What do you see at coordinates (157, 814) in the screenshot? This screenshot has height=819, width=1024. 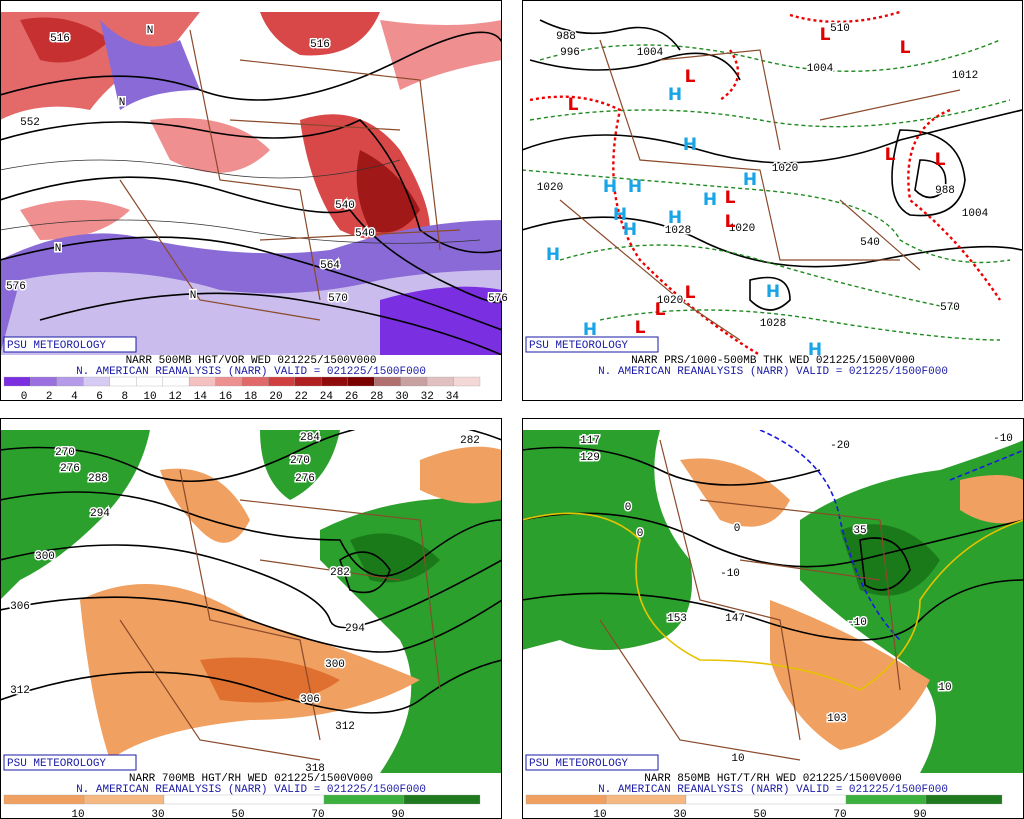 I see `colorbar-label: 30` at bounding box center [157, 814].